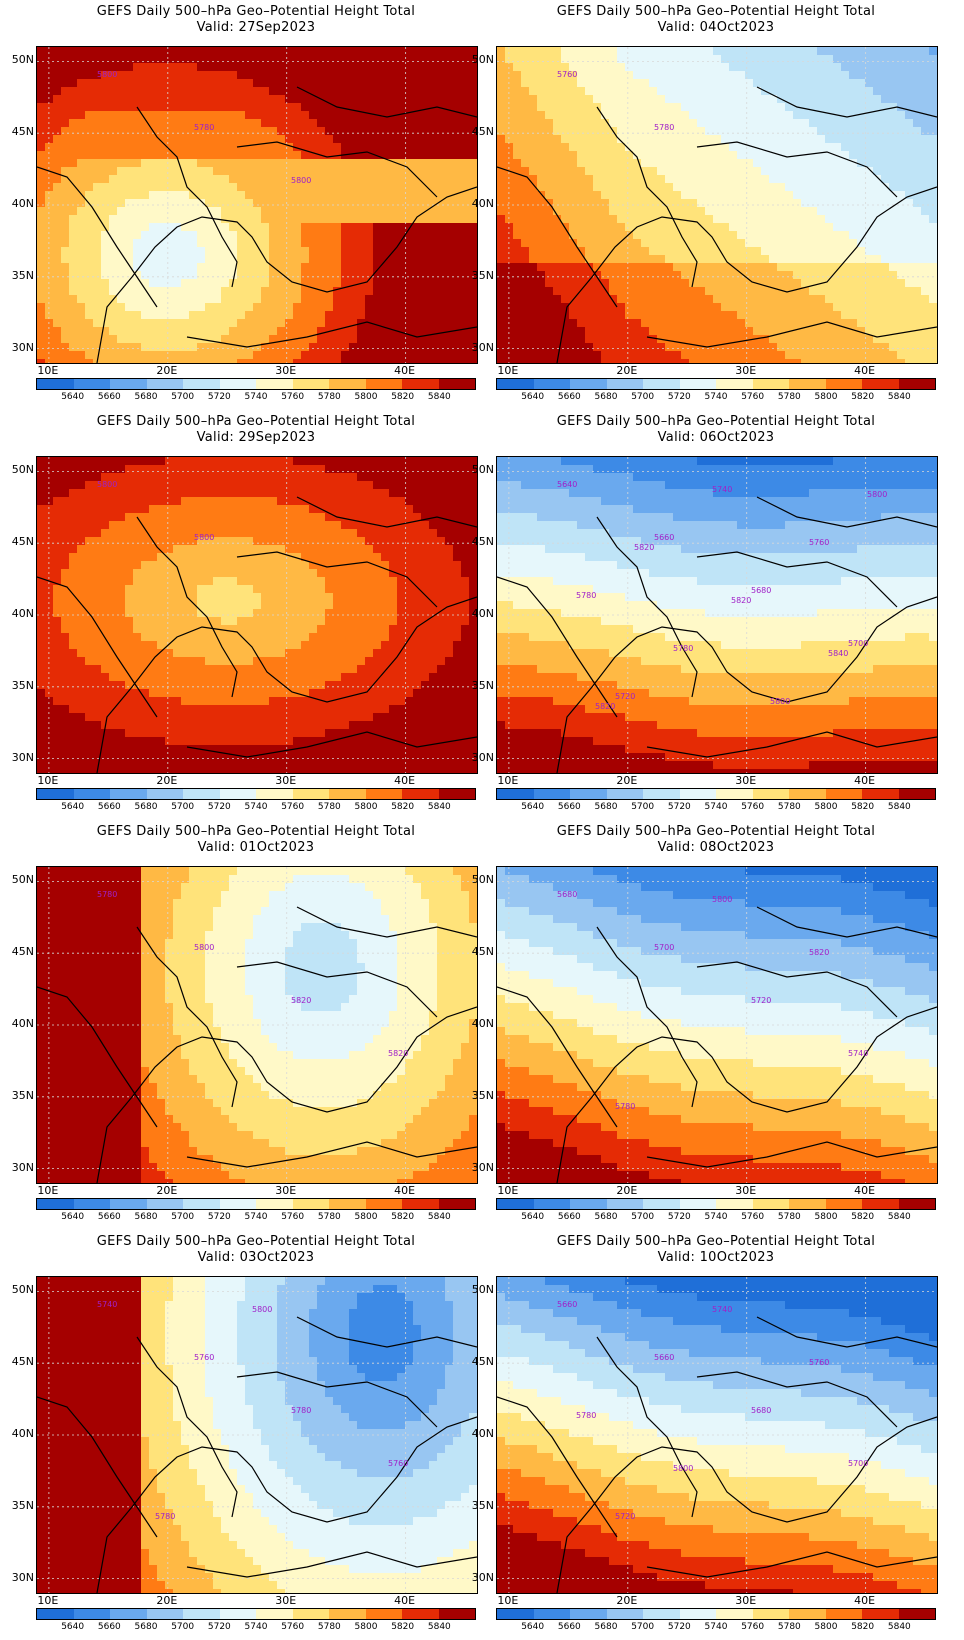 This screenshot has width=964, height=1640. What do you see at coordinates (366, 397) in the screenshot?
I see `colorbar-label: 5800` at bounding box center [366, 397].